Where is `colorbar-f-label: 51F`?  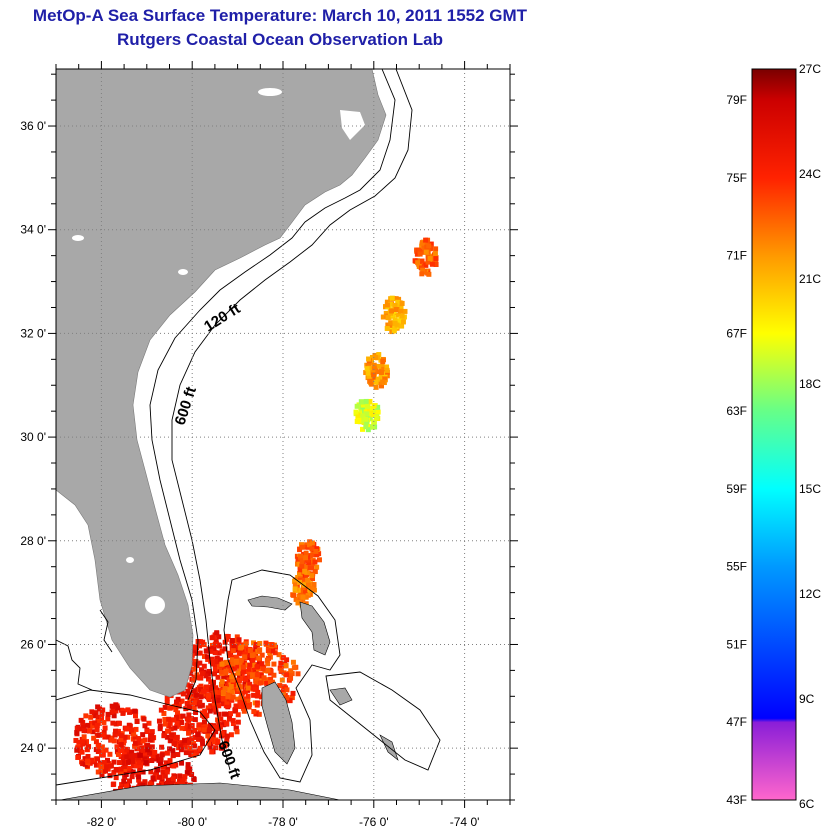
colorbar-f-label: 51F is located at coordinates (736, 644).